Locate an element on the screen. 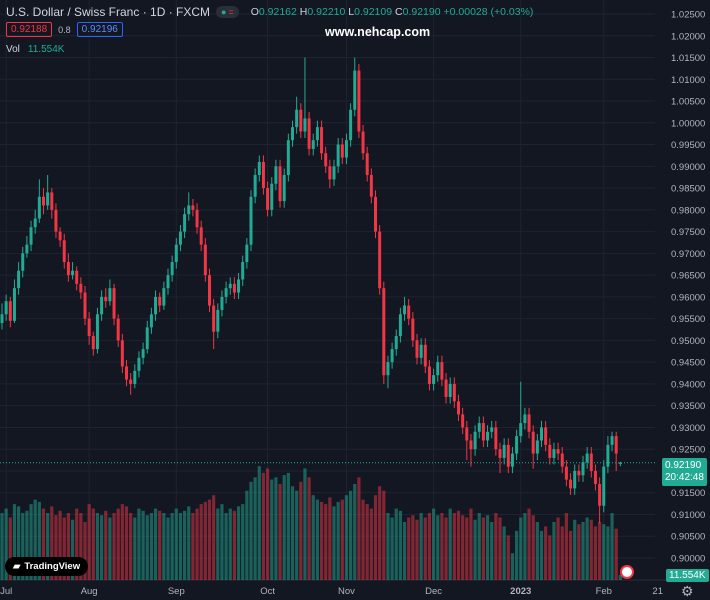 The image size is (710, 600). market-status-pill: ● = is located at coordinates (227, 12).